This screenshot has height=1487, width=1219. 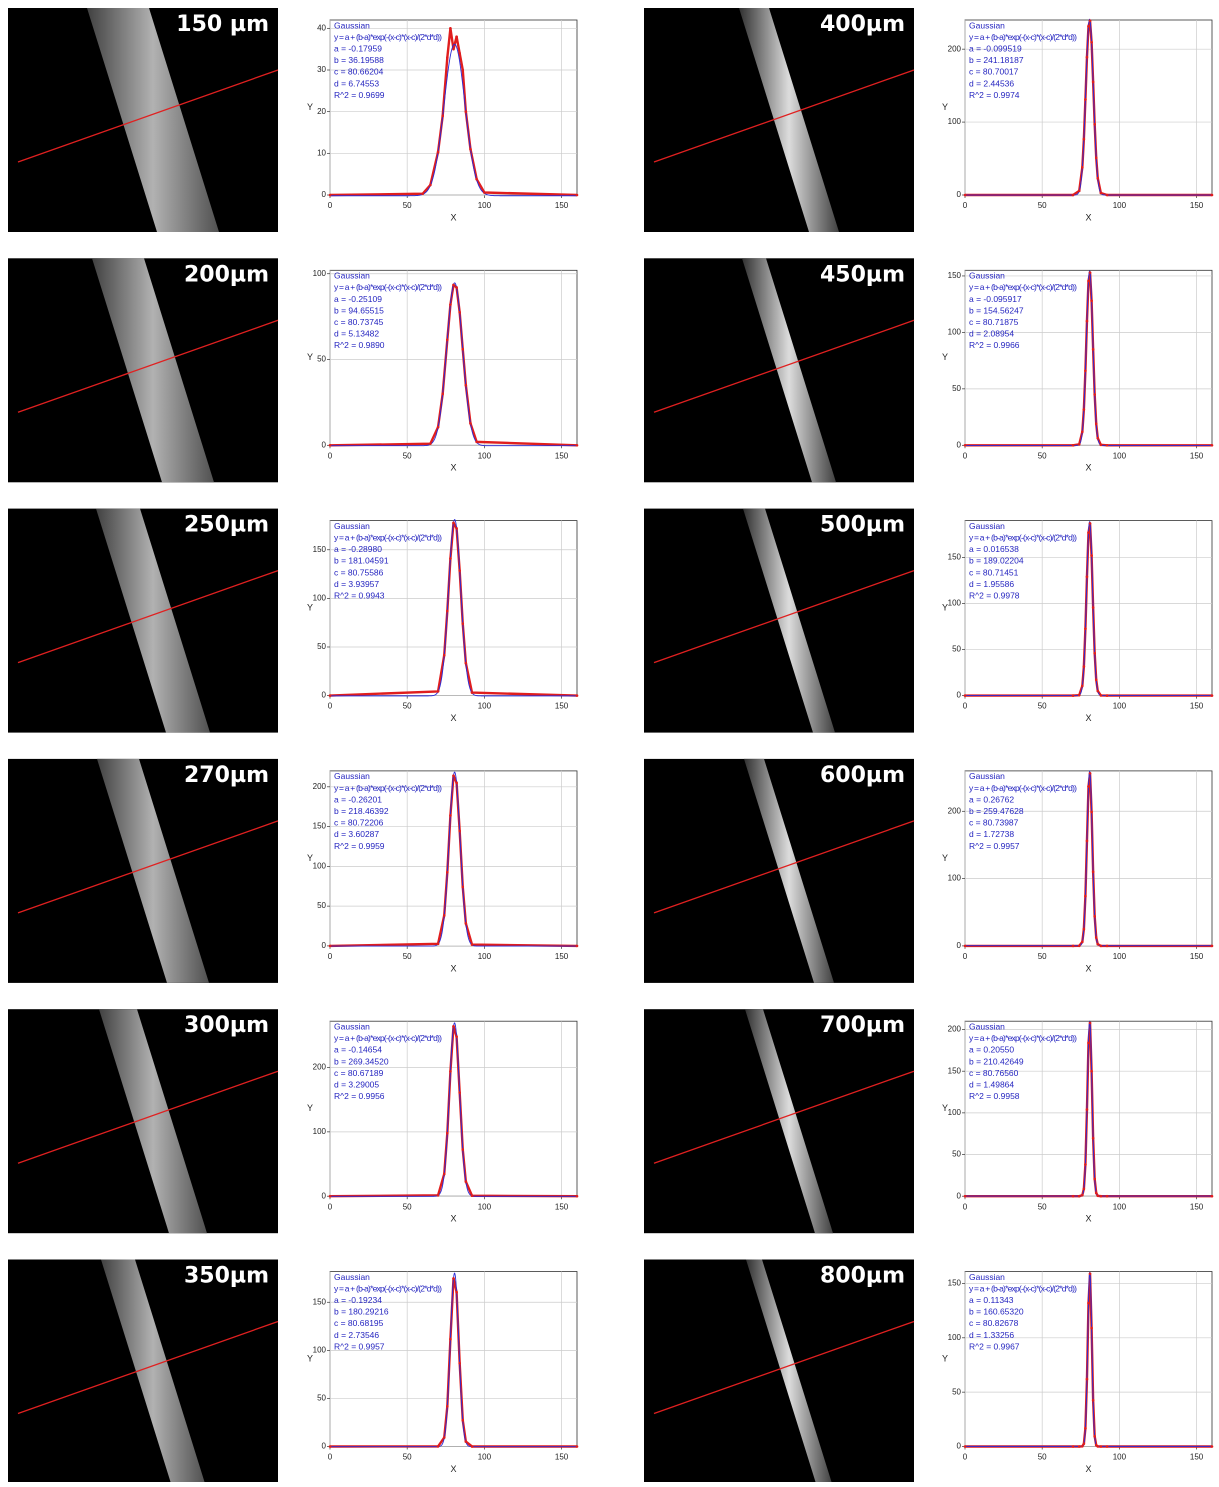 What do you see at coordinates (996, 310) in the screenshot?
I see `fit-legend-text: b = 154.56247` at bounding box center [996, 310].